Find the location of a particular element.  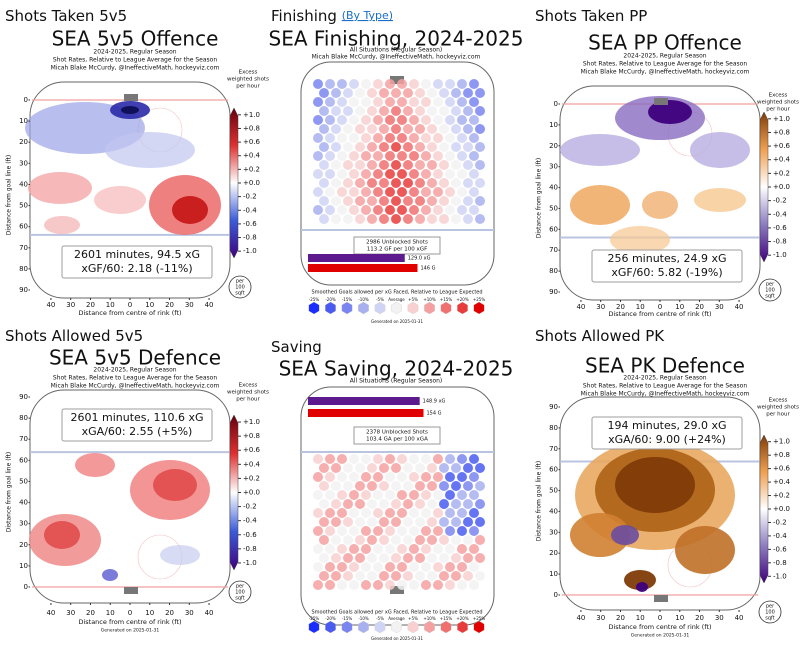

y-tick-label: 60 is located at coordinates (23, 227).